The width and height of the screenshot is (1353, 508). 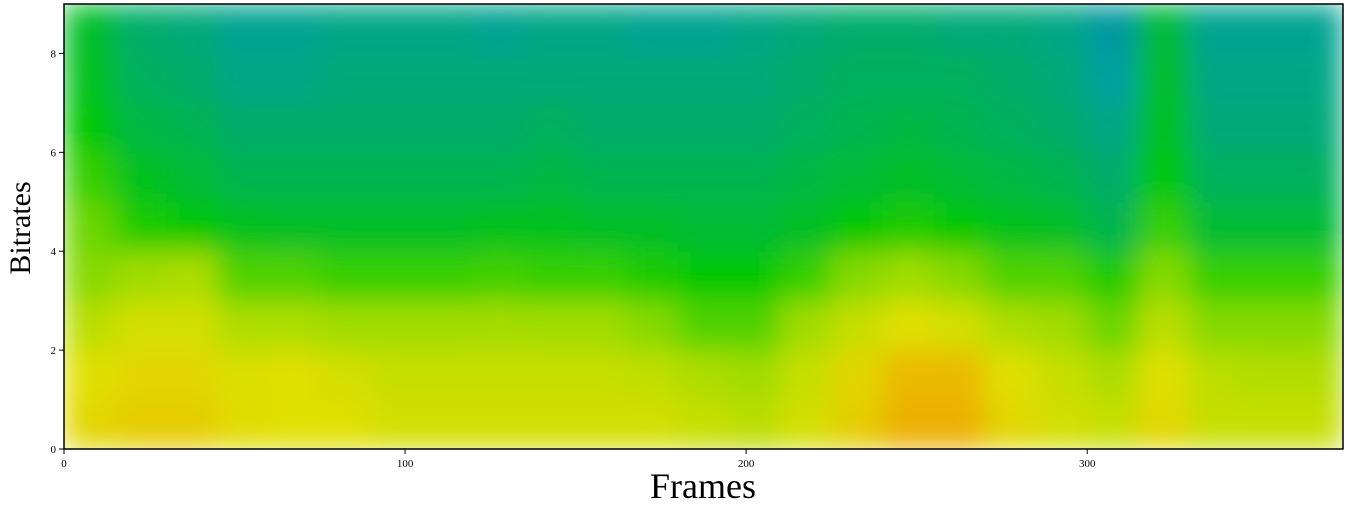 What do you see at coordinates (405, 464) in the screenshot?
I see `x-tick-label: 100` at bounding box center [405, 464].